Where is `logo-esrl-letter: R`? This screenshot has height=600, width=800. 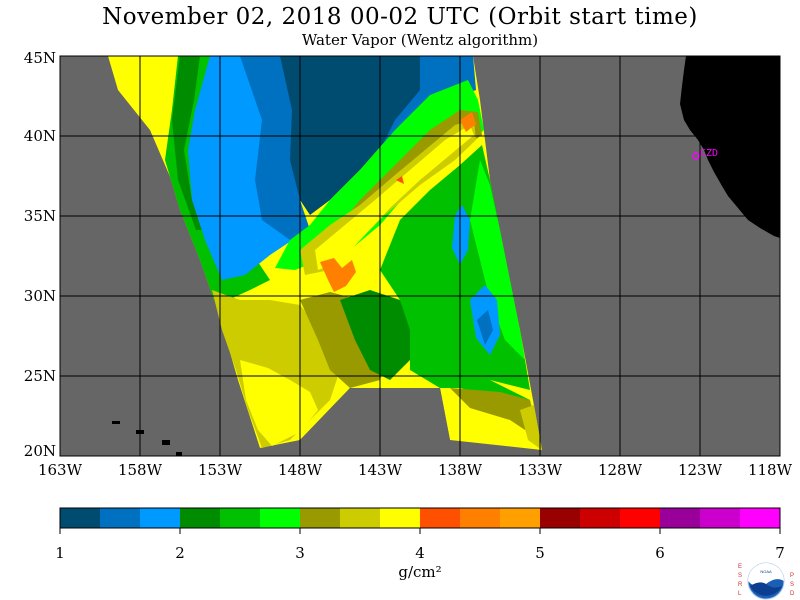 logo-esrl-letter: R is located at coordinates (740, 585).